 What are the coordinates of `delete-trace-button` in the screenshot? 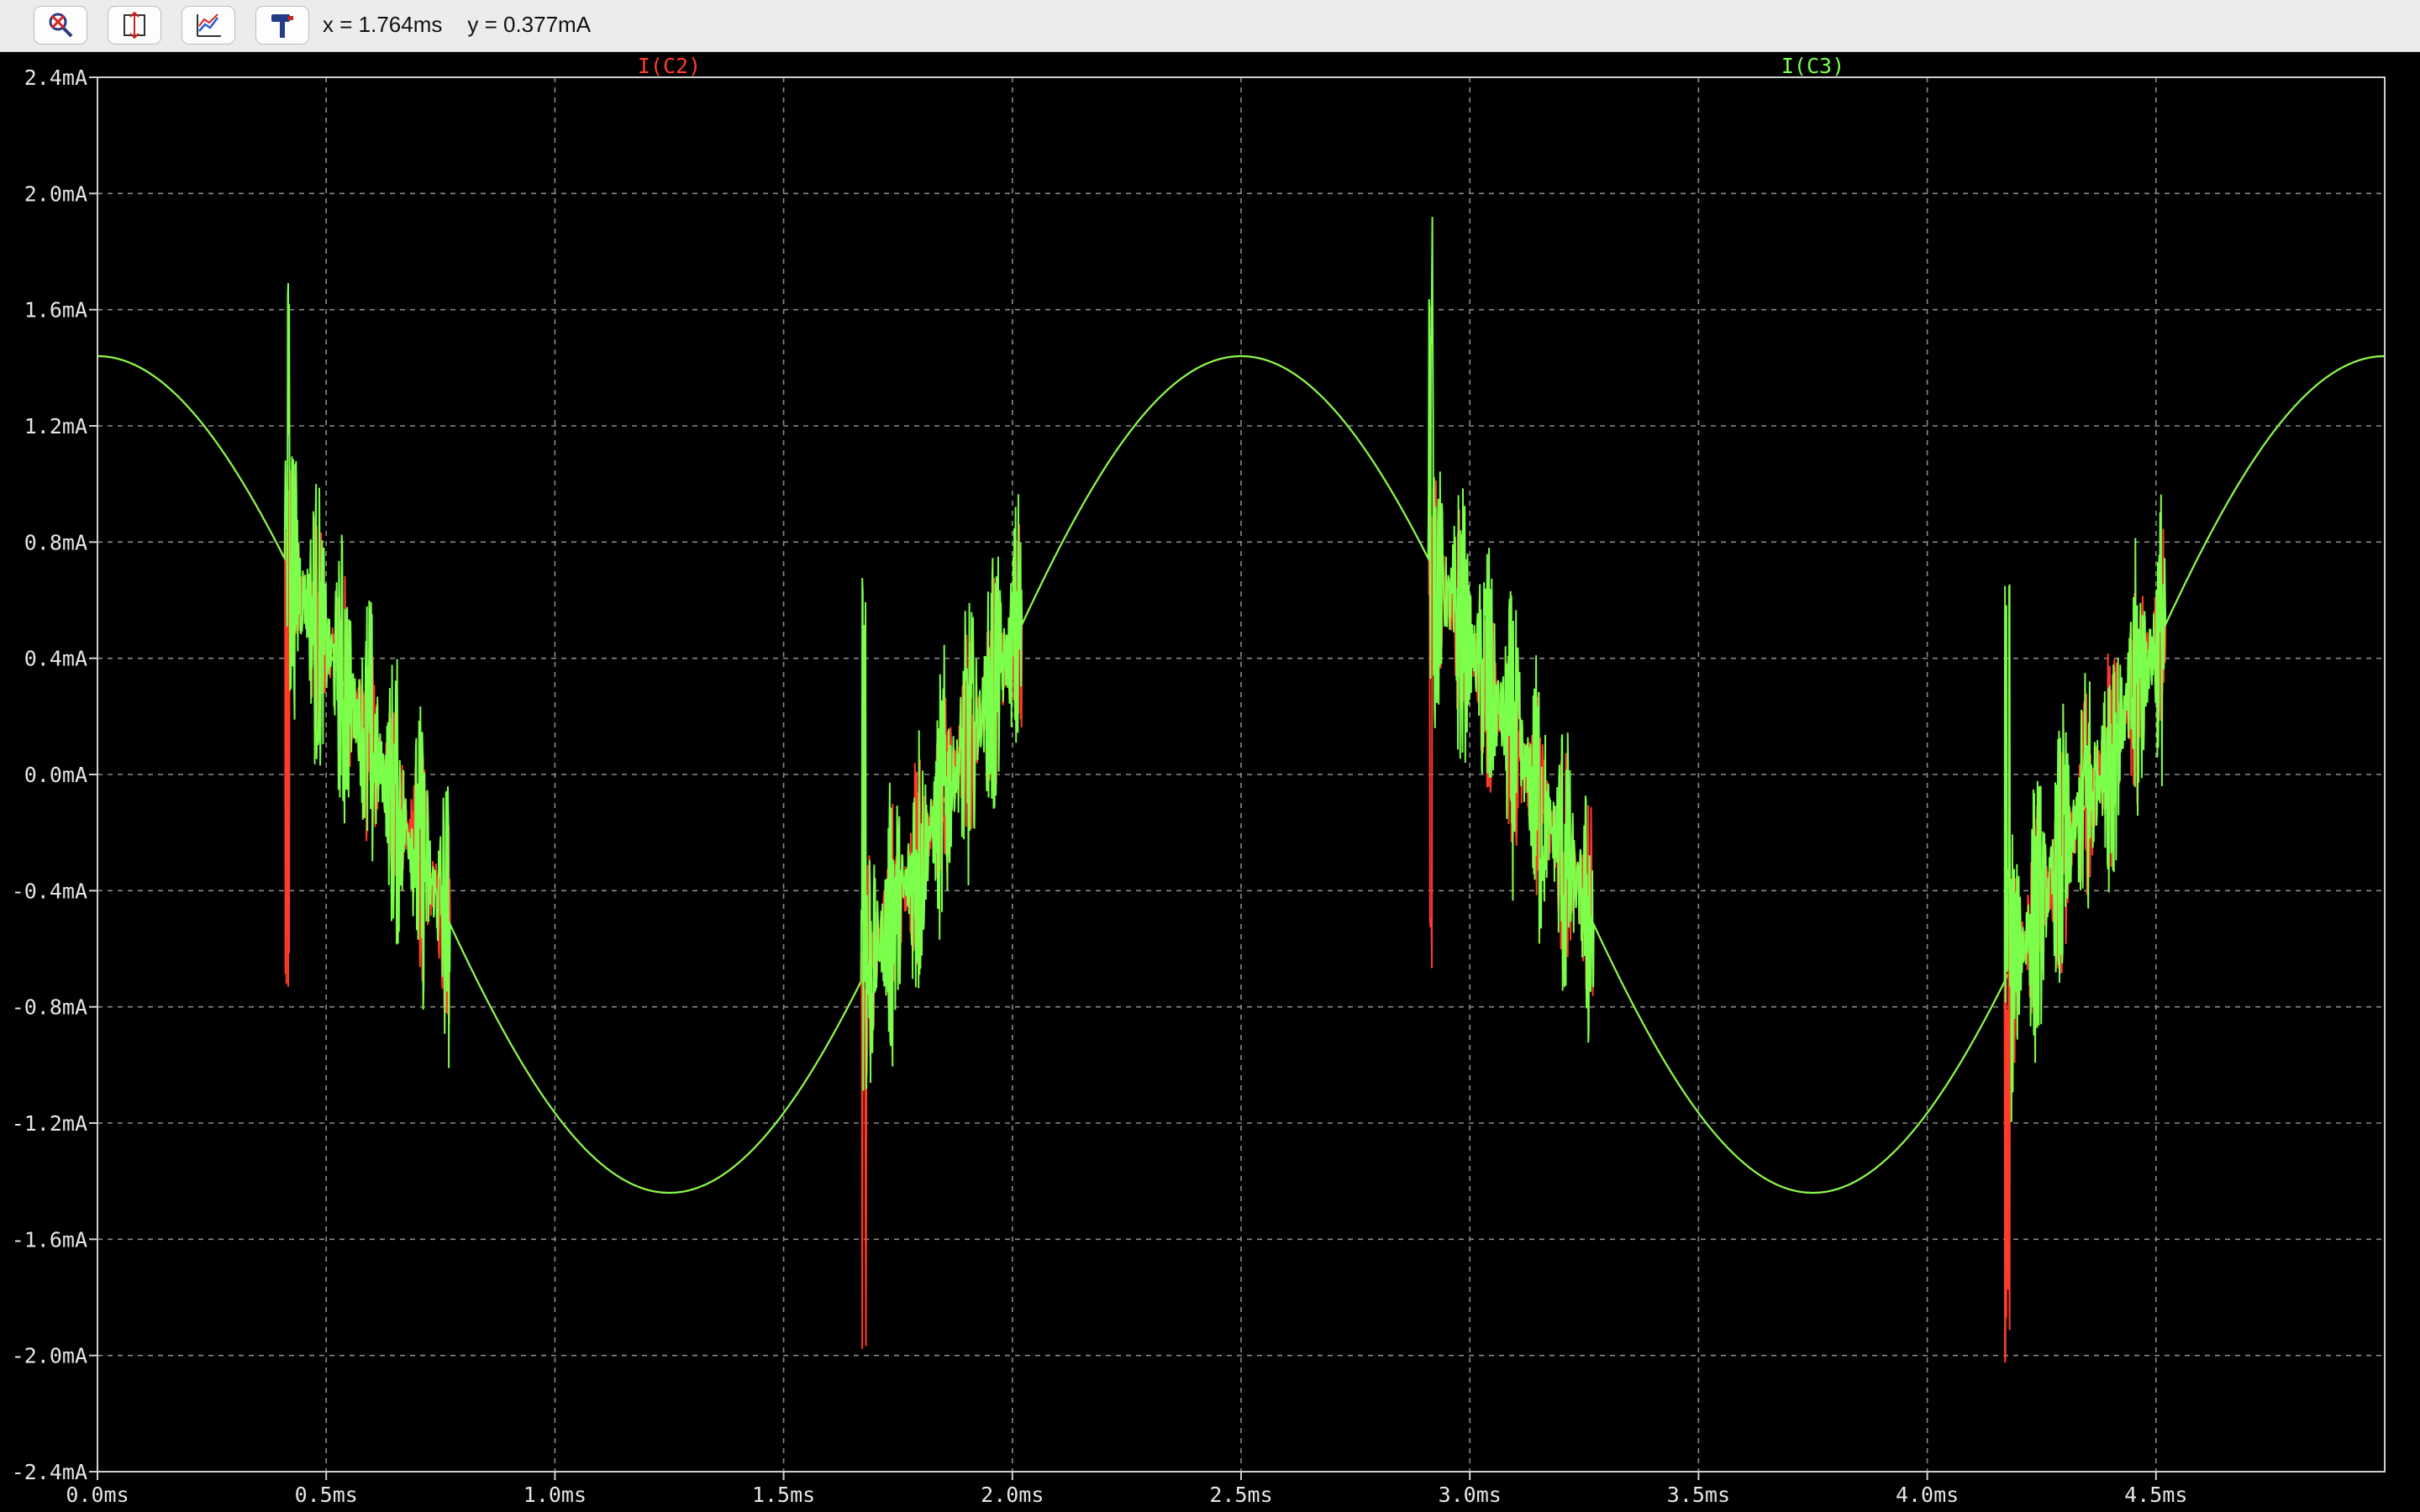 It's located at (208, 25).